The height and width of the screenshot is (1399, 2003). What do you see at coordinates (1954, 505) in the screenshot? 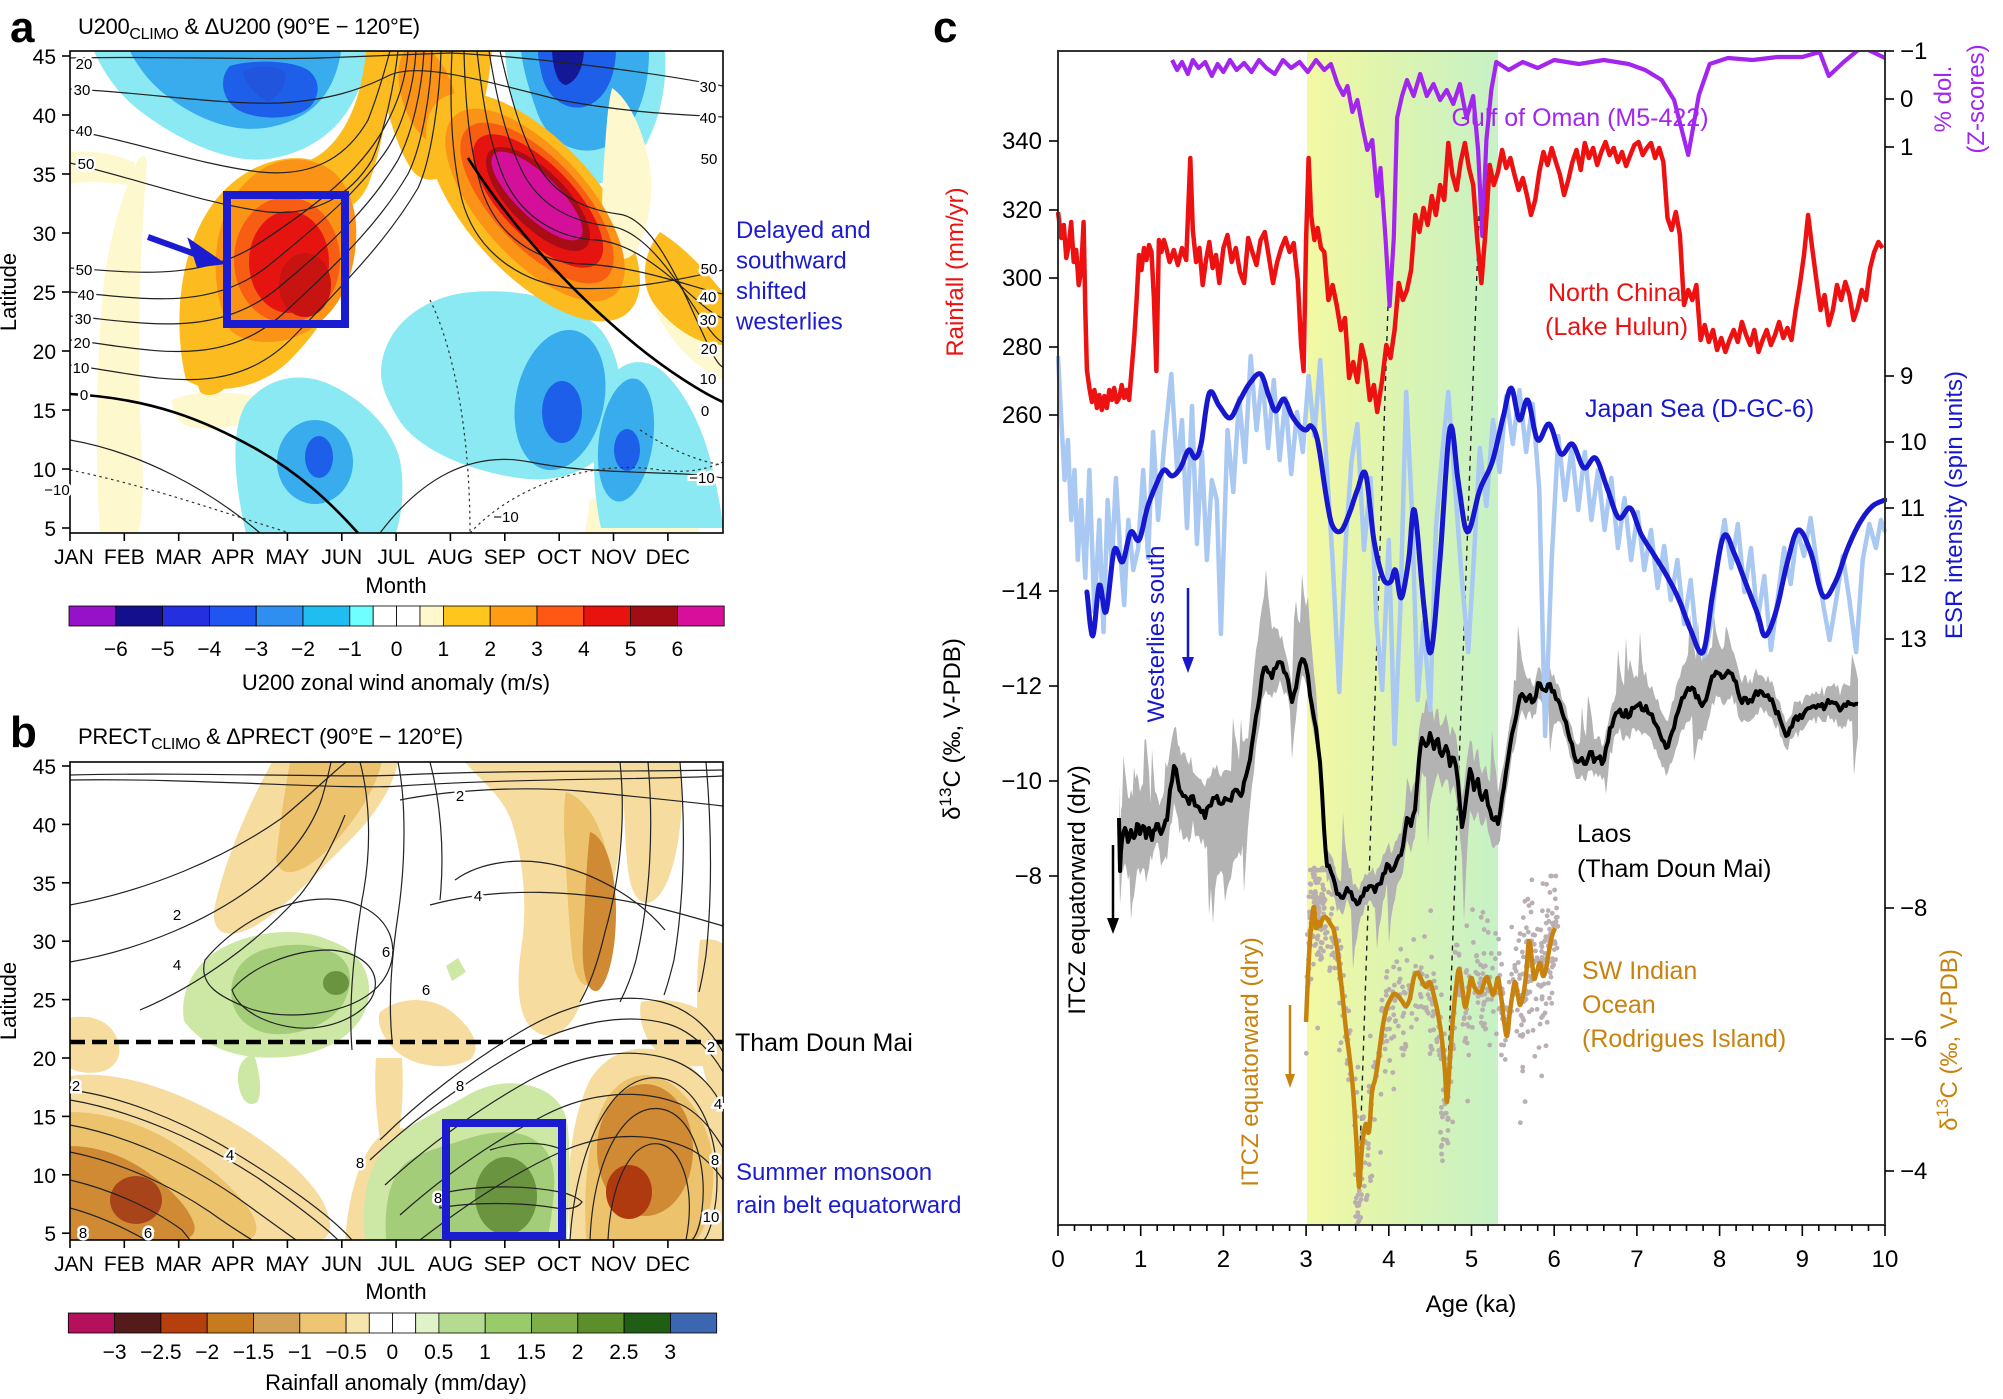
I see `svg-text: ESR intensity (spin units)` at bounding box center [1954, 505].